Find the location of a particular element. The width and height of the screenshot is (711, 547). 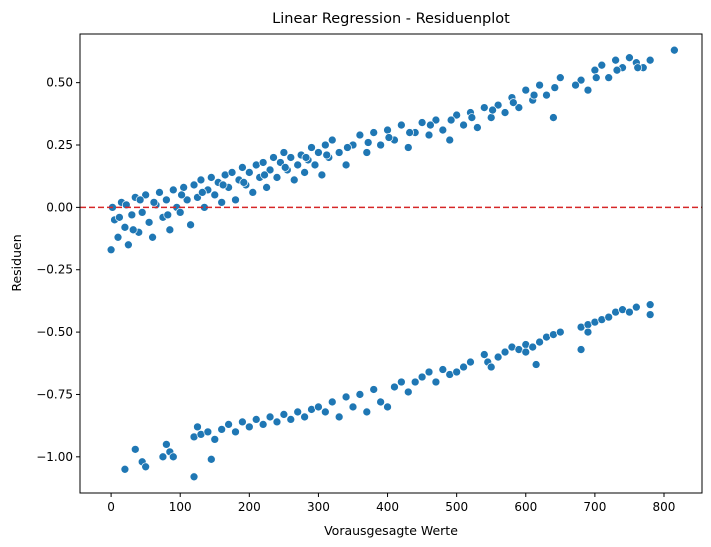

x-tick-label: 400 is located at coordinates (387, 507).